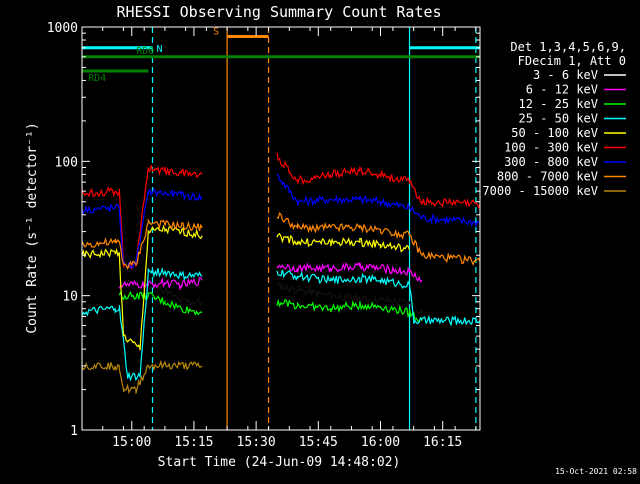 This screenshot has width=640, height=484. I want to click on legend-entry-label: 7000 - 15000 keV, so click(540, 191).